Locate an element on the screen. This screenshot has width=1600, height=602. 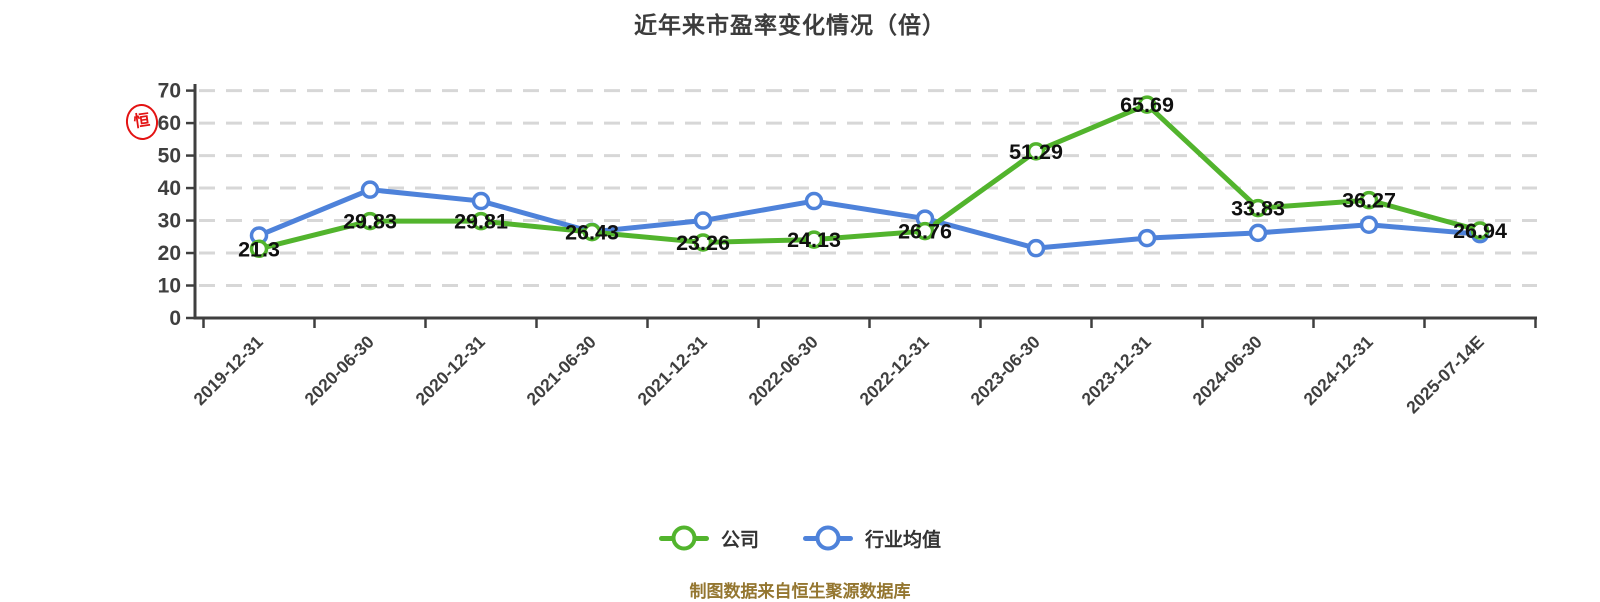
value-label-2019-12-31: 21.3 is located at coordinates (259, 249).